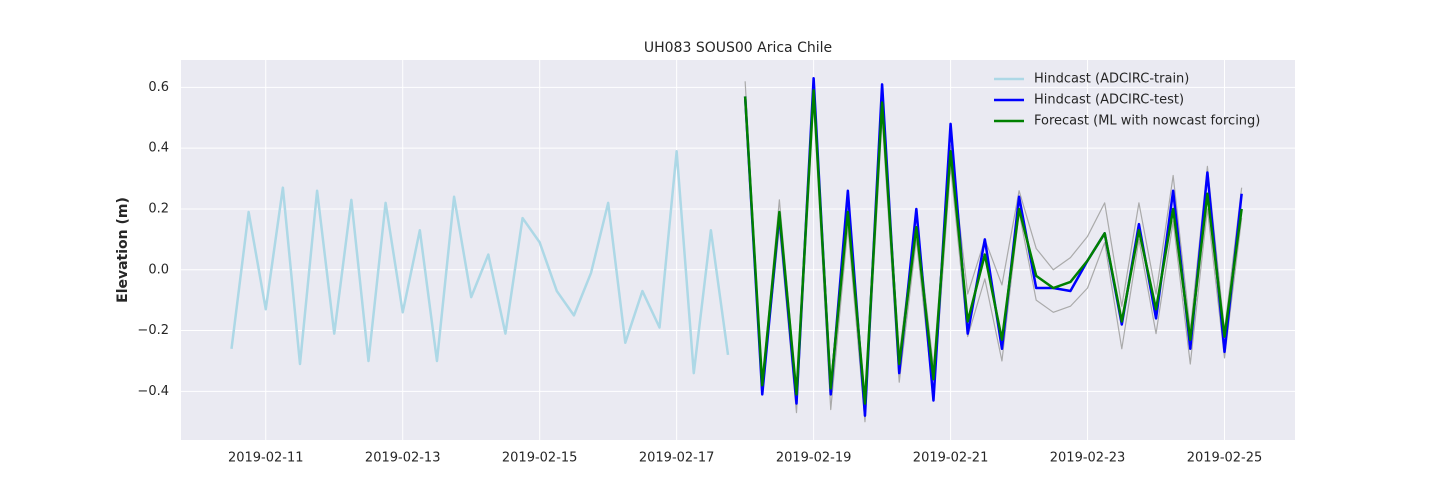 Image resolution: width=1440 pixels, height=504 pixels. I want to click on legend-label: Forecast (ML with nowcast forcing), so click(1147, 121).